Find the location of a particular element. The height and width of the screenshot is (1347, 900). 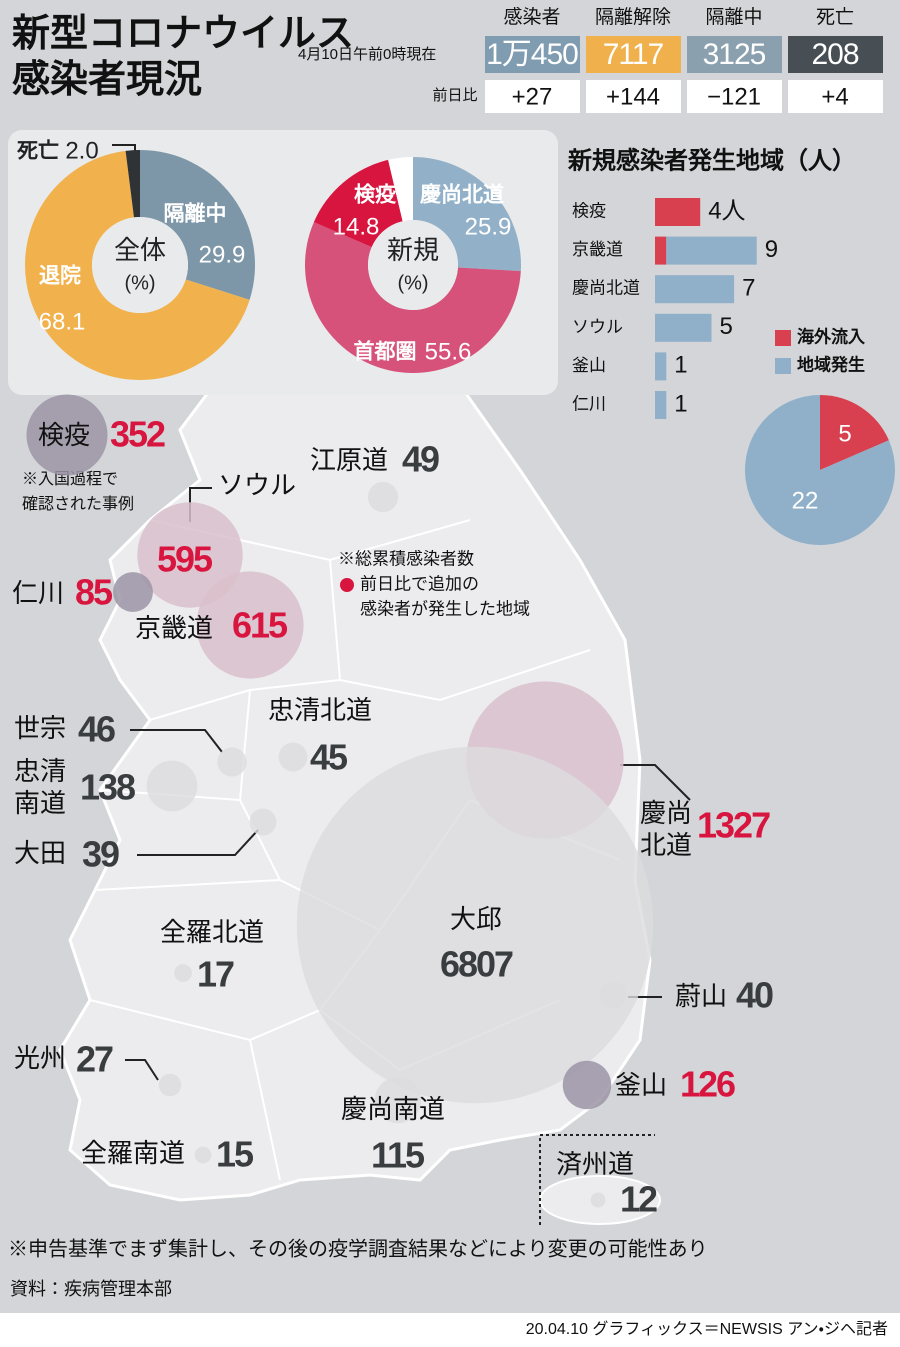

pie-value-label: 29.9 is located at coordinates (222, 254).